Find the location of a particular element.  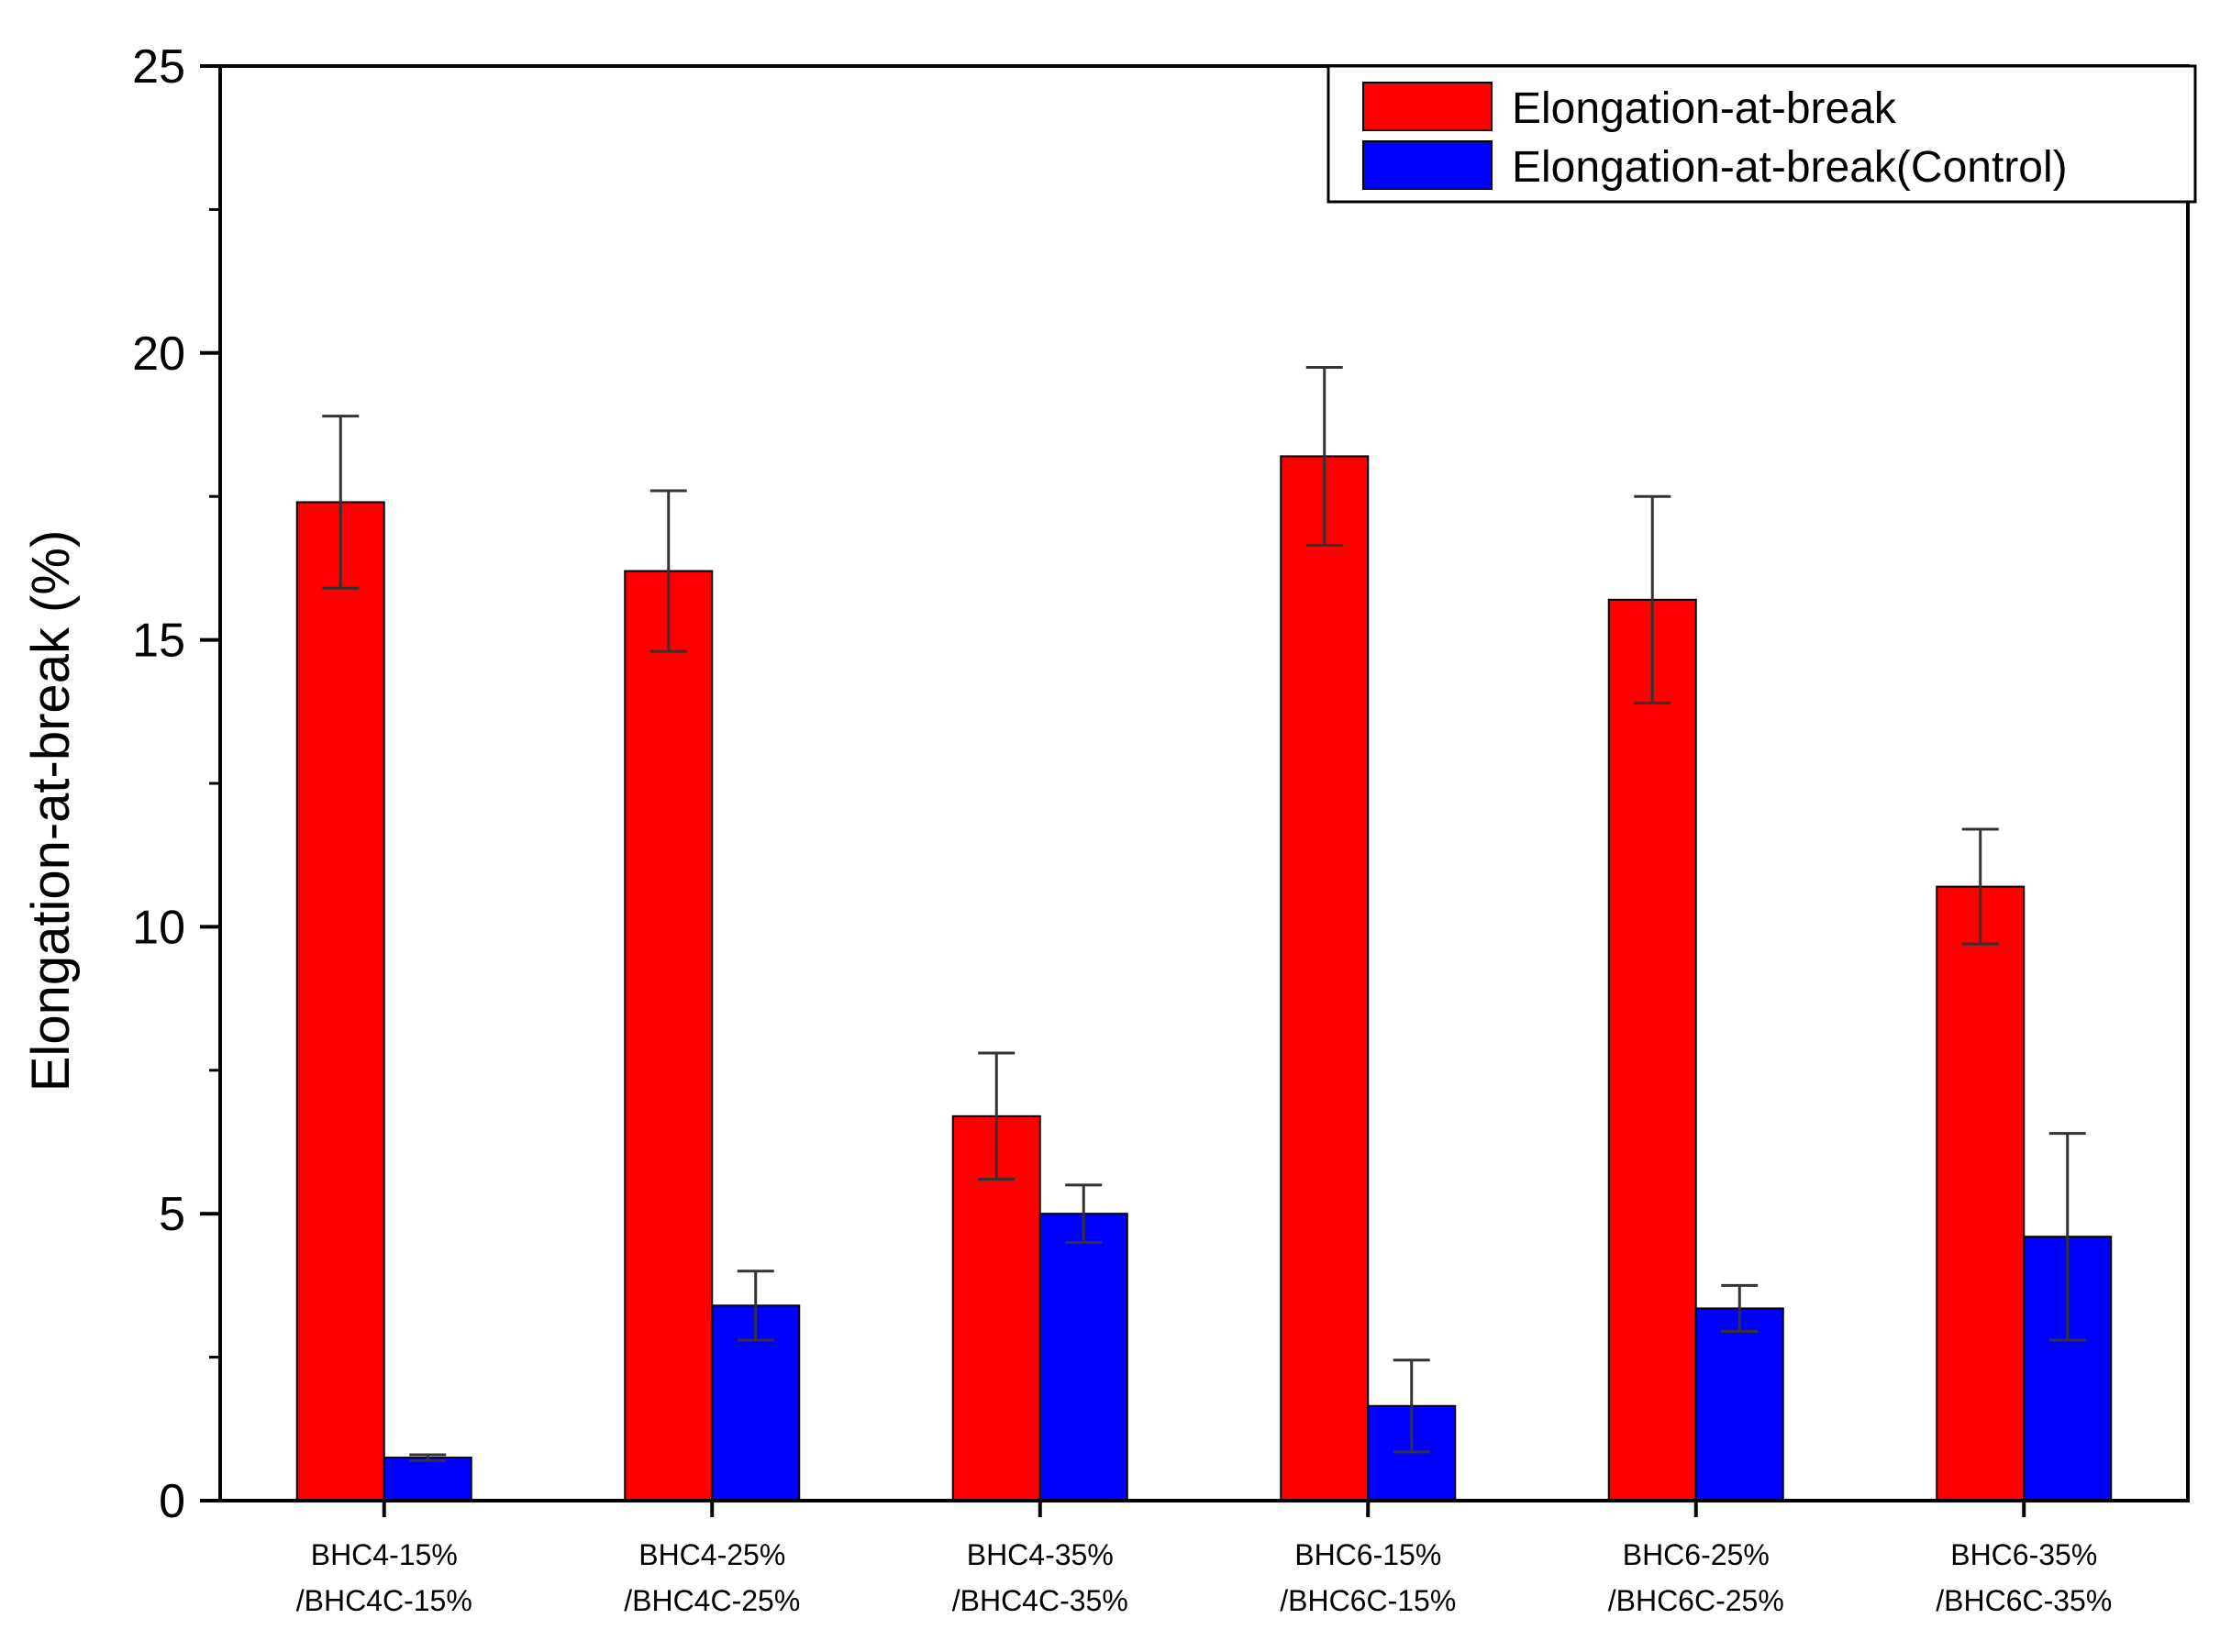

x-category-label: /BHC4C-15% is located at coordinates (384, 1600).